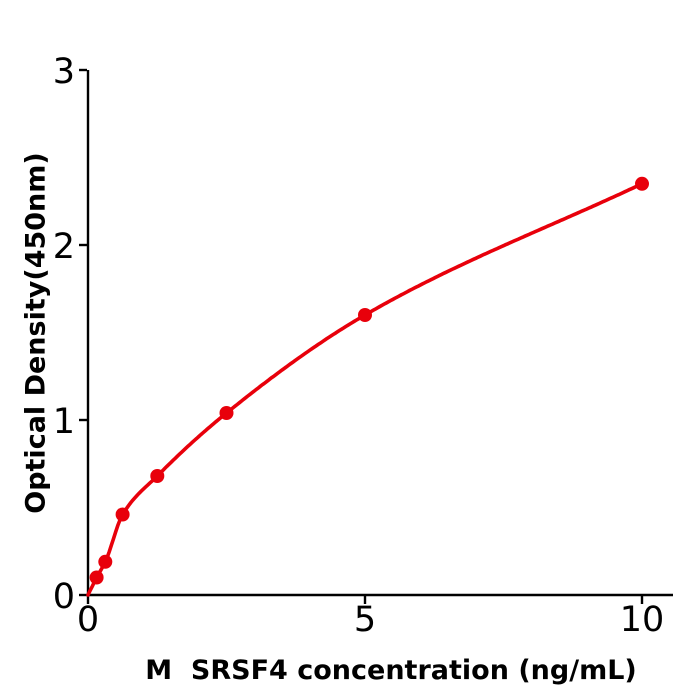 The image size is (700, 700). I want to click on y-tick-label: 2, so click(64, 247).